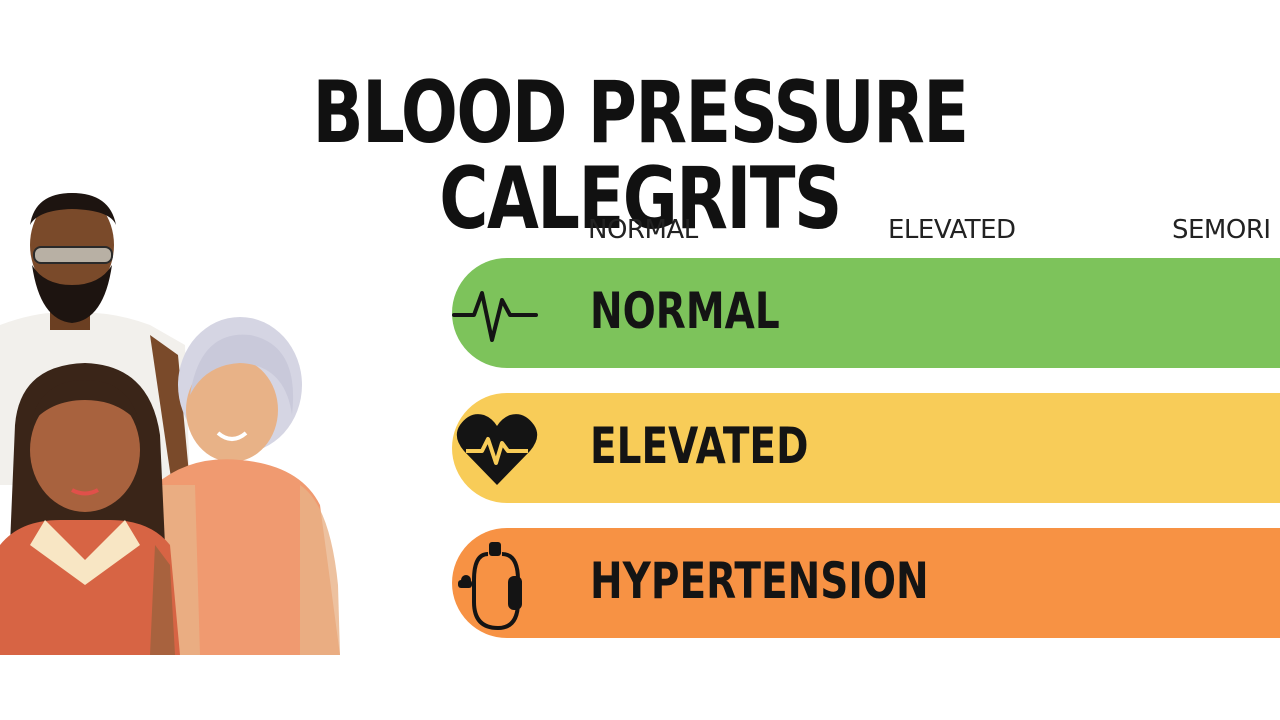 Image resolution: width=1280 pixels, height=720 pixels. I want to click on category-label-hypertension: HYPERTENSION, so click(759, 581).